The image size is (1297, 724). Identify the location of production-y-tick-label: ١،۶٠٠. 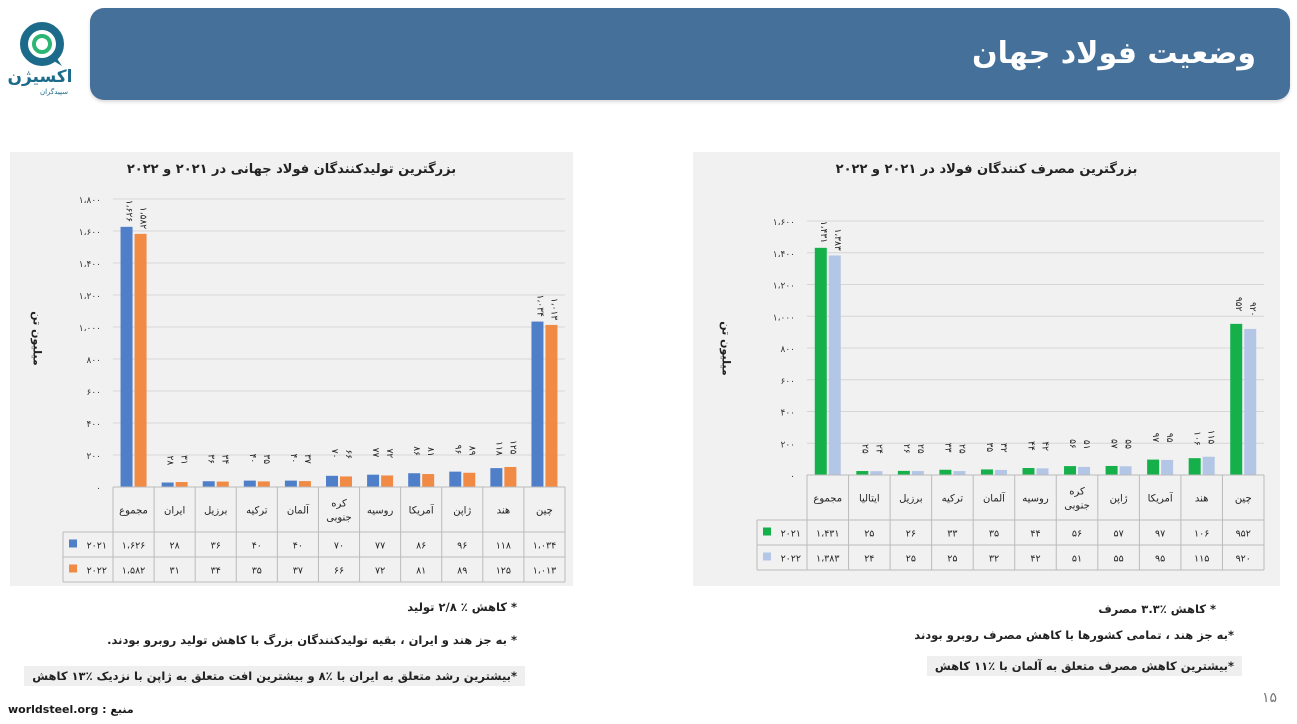
(90, 233).